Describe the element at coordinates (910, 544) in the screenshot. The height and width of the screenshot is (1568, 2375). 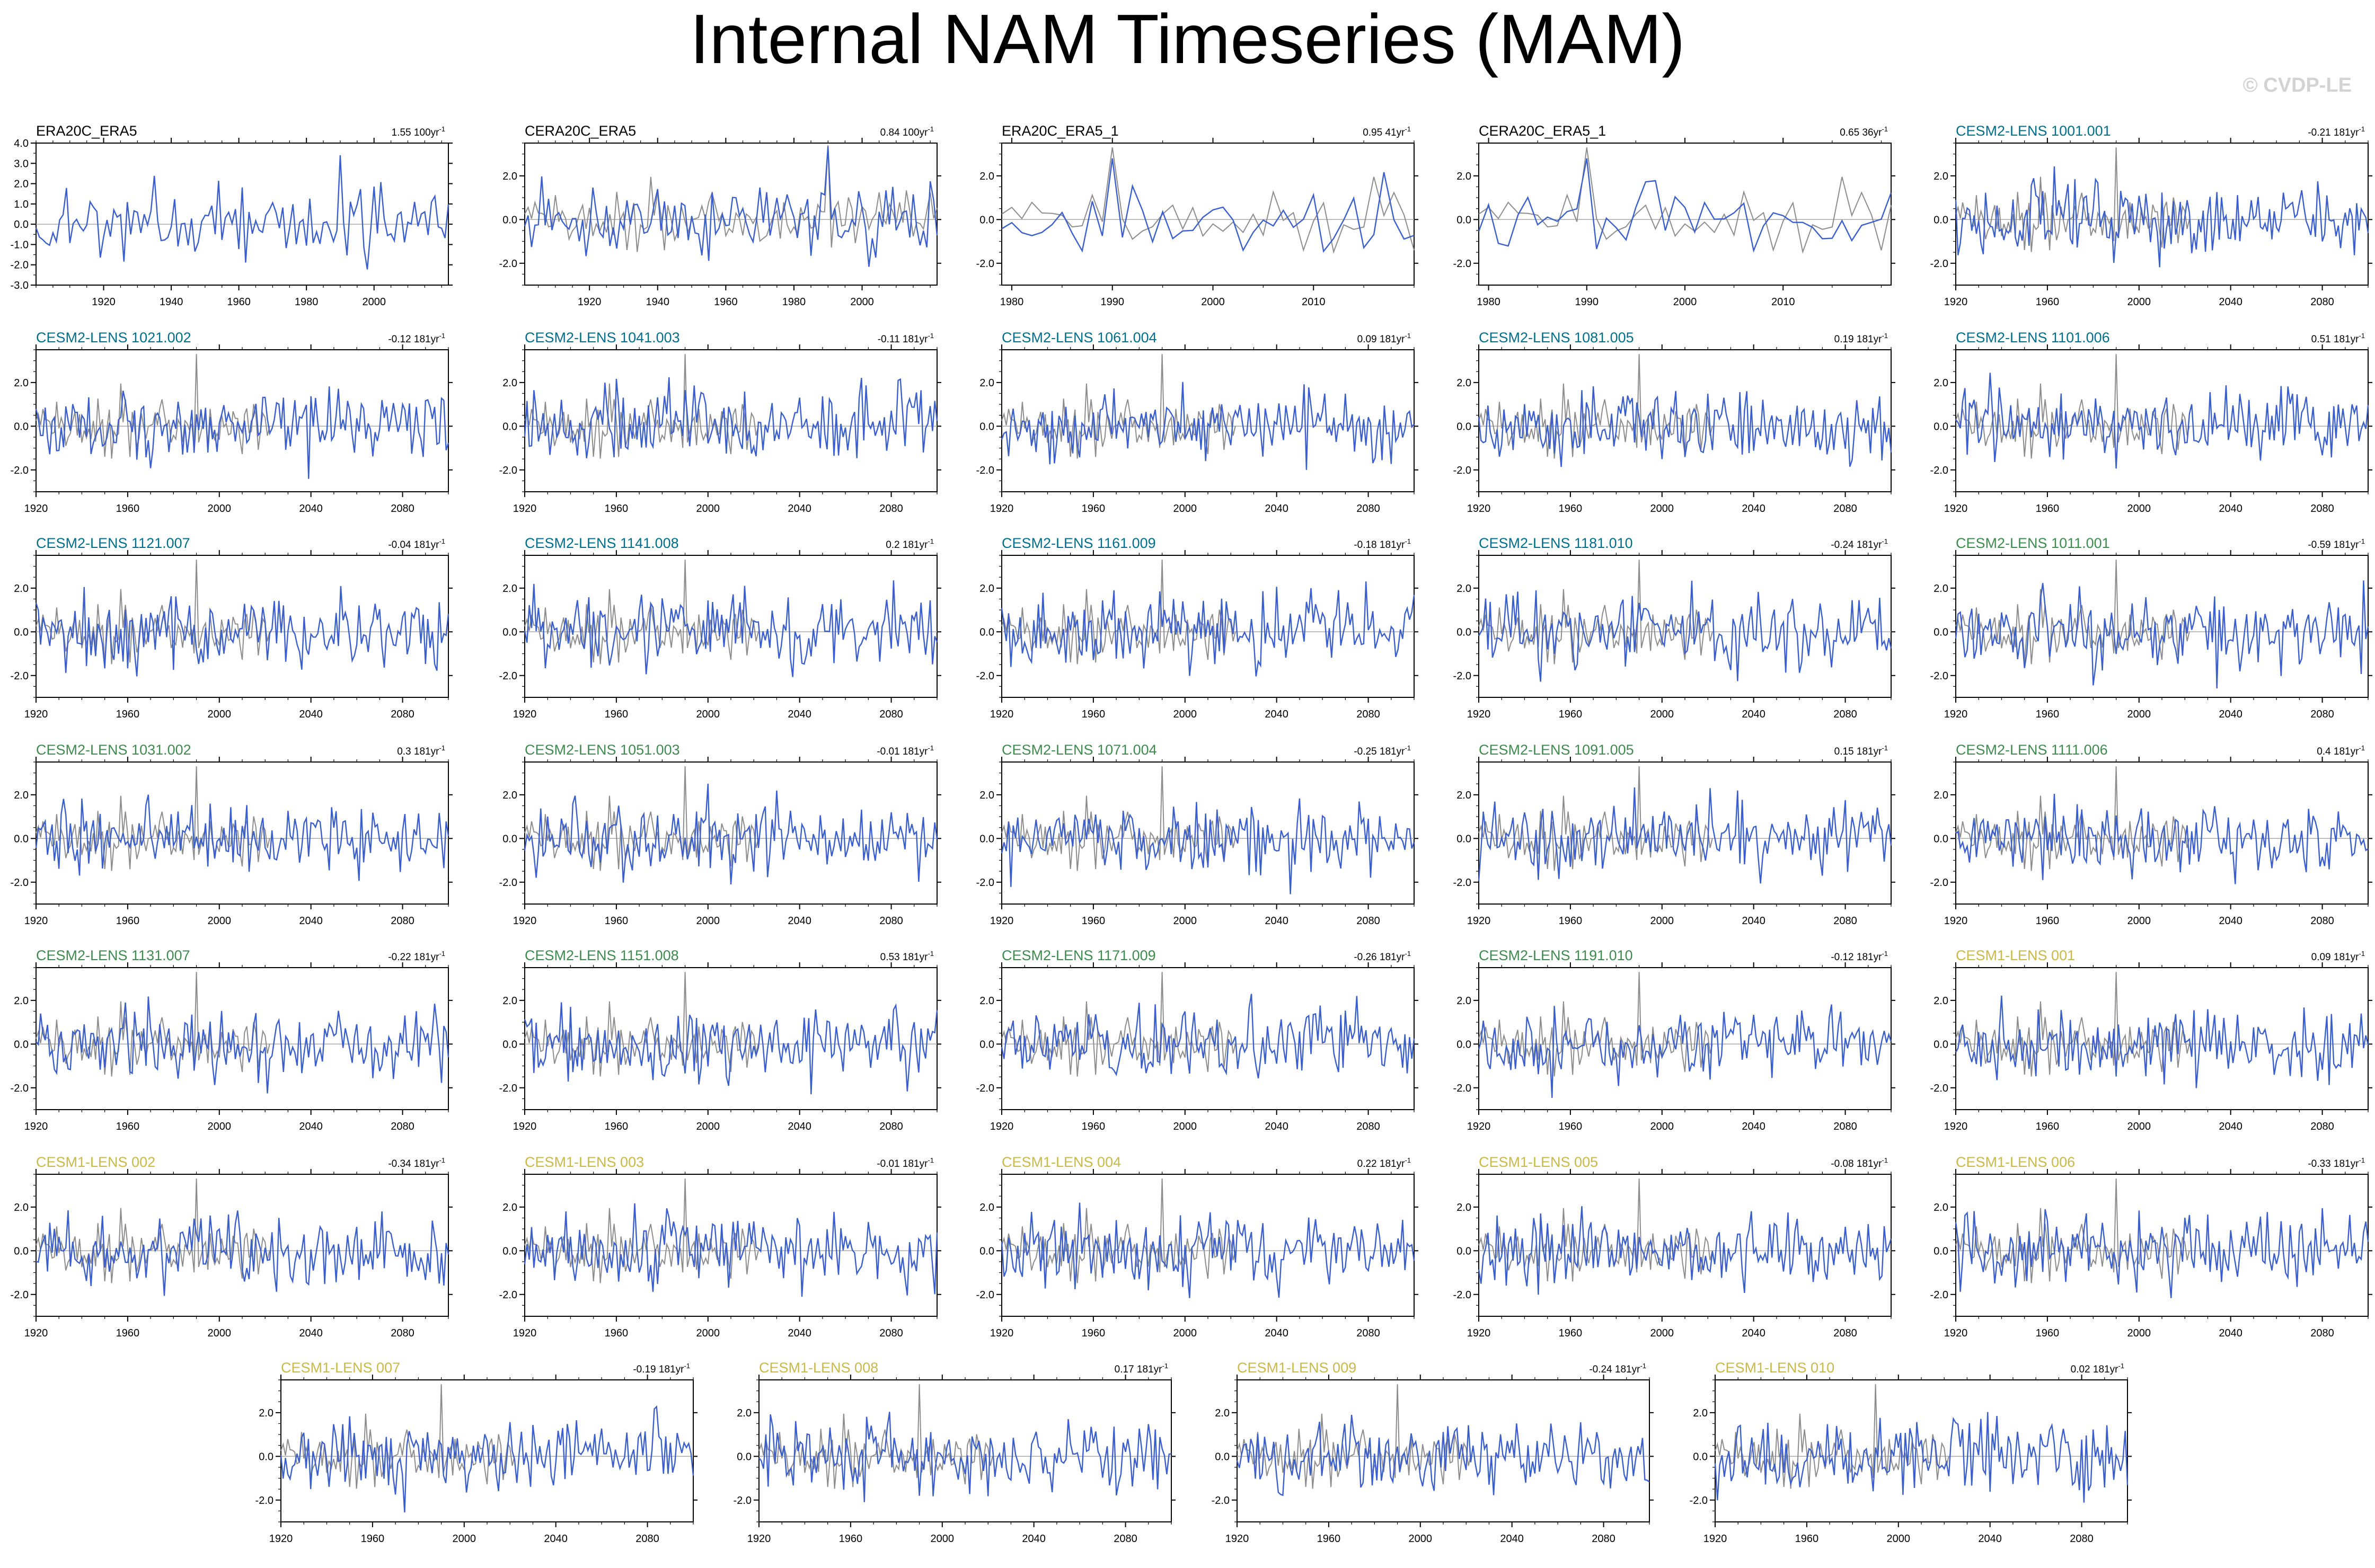
I see `panel-trend: 0.2 181yr-1` at that location.